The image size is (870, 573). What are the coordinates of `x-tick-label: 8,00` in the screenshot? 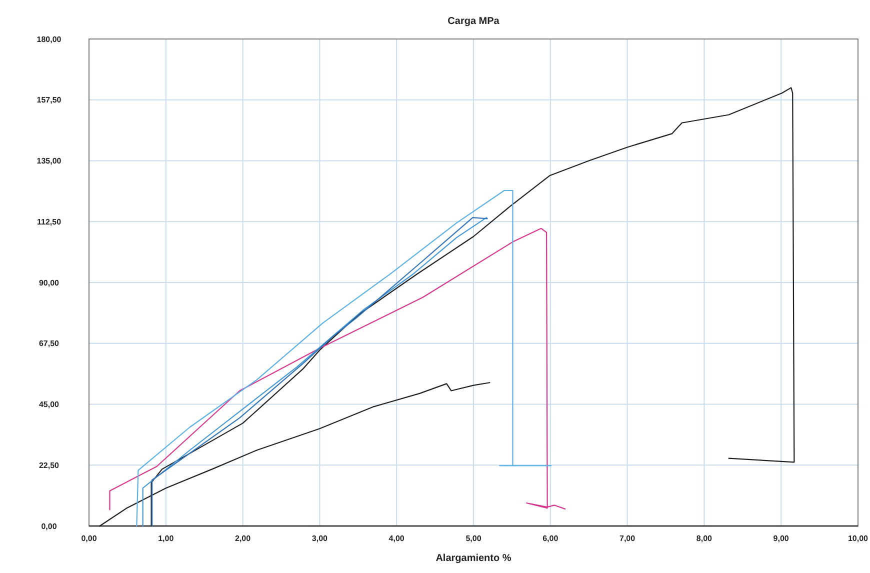 It's located at (704, 538).